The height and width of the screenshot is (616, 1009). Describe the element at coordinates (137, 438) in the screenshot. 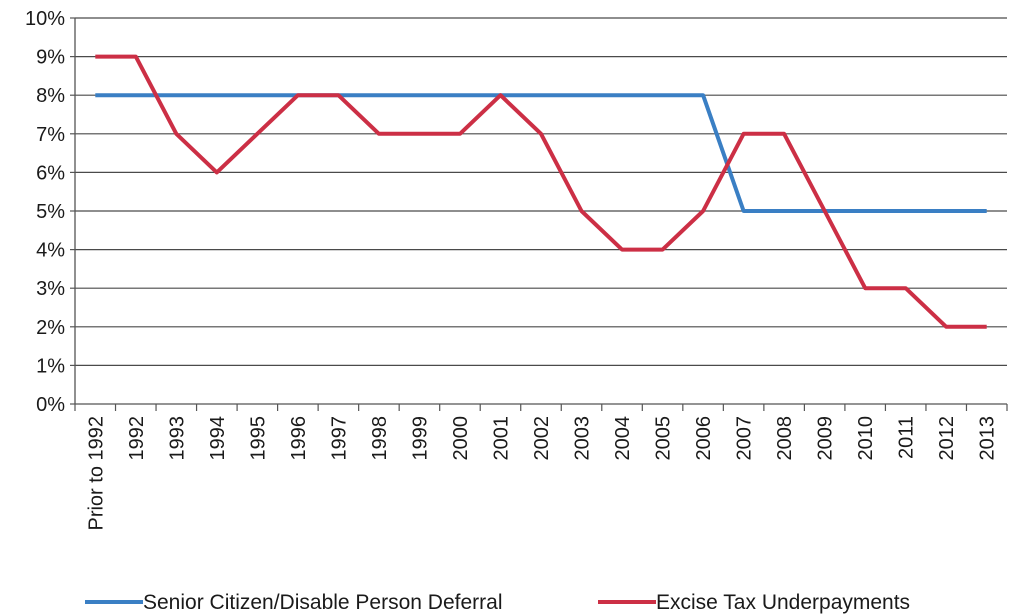

I see `x-tick-label: 1992` at that location.